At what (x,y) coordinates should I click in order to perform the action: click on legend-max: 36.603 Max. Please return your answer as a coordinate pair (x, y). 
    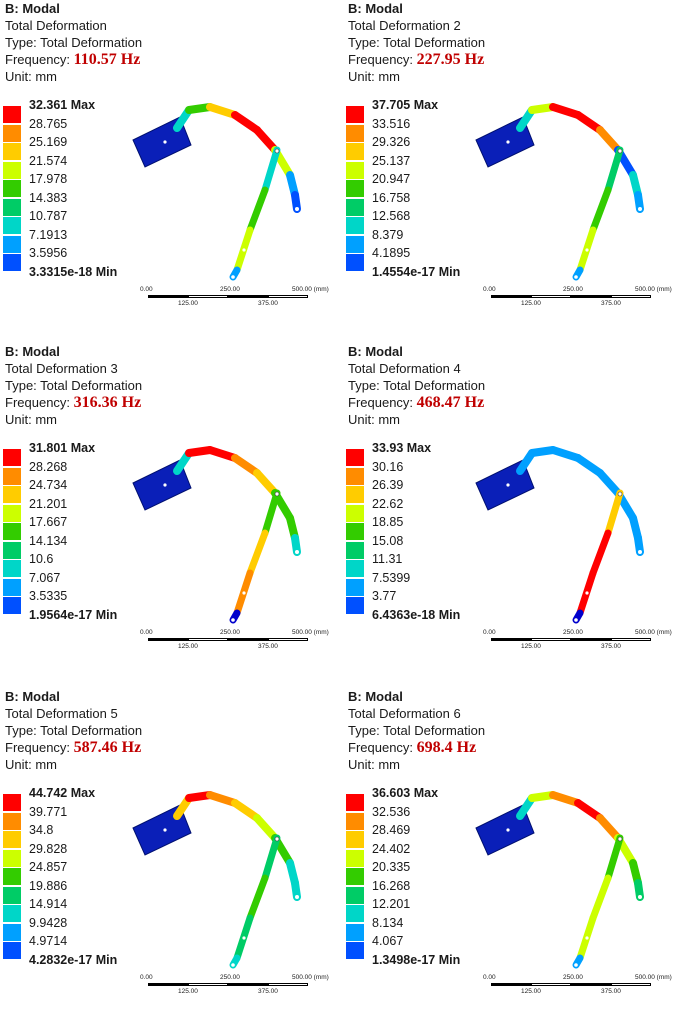
    Looking at the image, I should click on (405, 793).